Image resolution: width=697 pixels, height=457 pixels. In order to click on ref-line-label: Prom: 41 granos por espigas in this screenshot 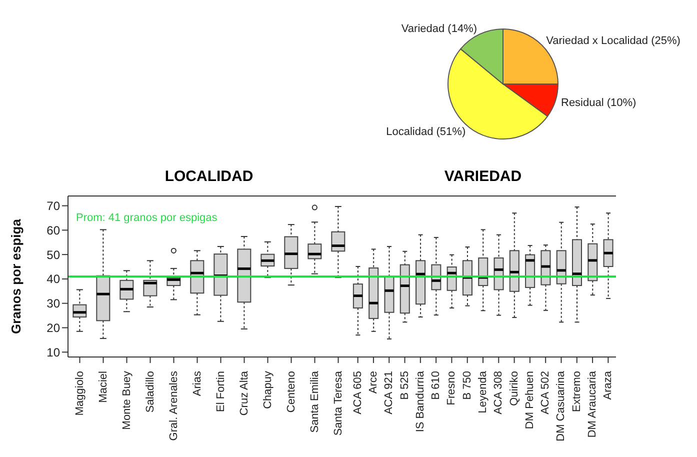, I will do `click(147, 218)`.